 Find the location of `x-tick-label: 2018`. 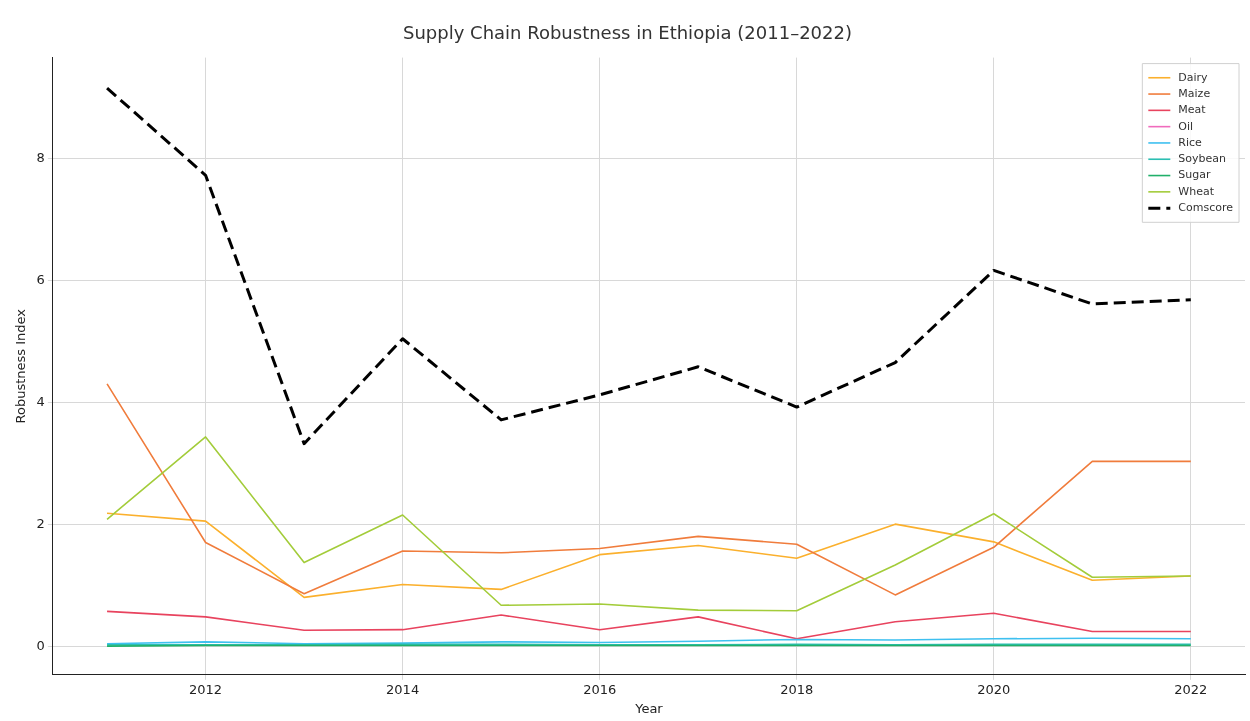

x-tick-label: 2018 is located at coordinates (797, 689).